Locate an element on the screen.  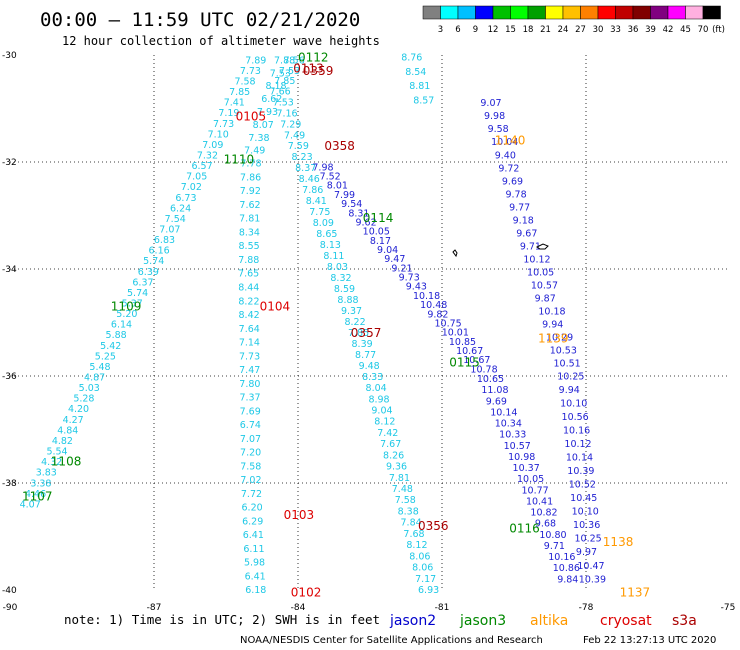
pass-time-label: 0116 is located at coordinates (524, 528).